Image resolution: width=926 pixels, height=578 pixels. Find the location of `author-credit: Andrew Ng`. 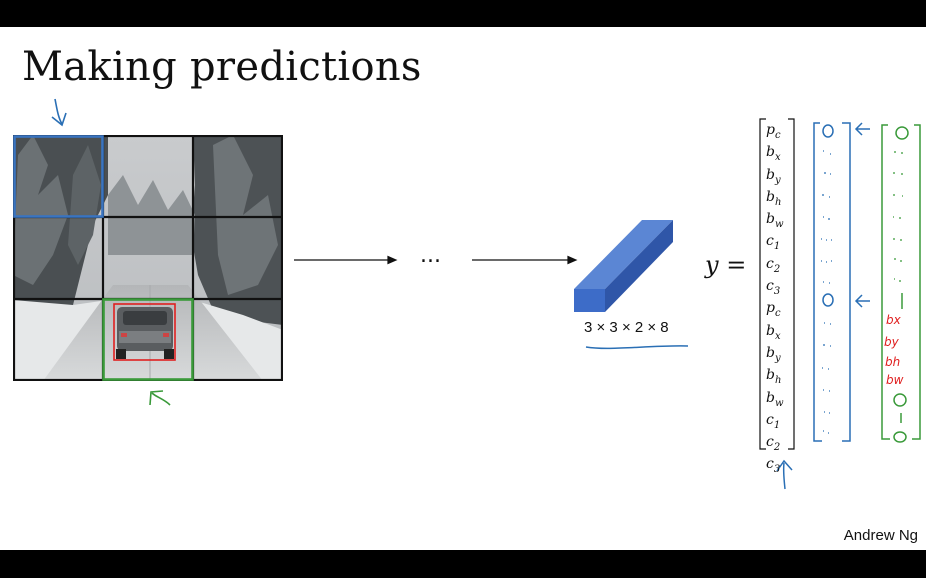

author-credit: Andrew Ng is located at coordinates (880, 535).